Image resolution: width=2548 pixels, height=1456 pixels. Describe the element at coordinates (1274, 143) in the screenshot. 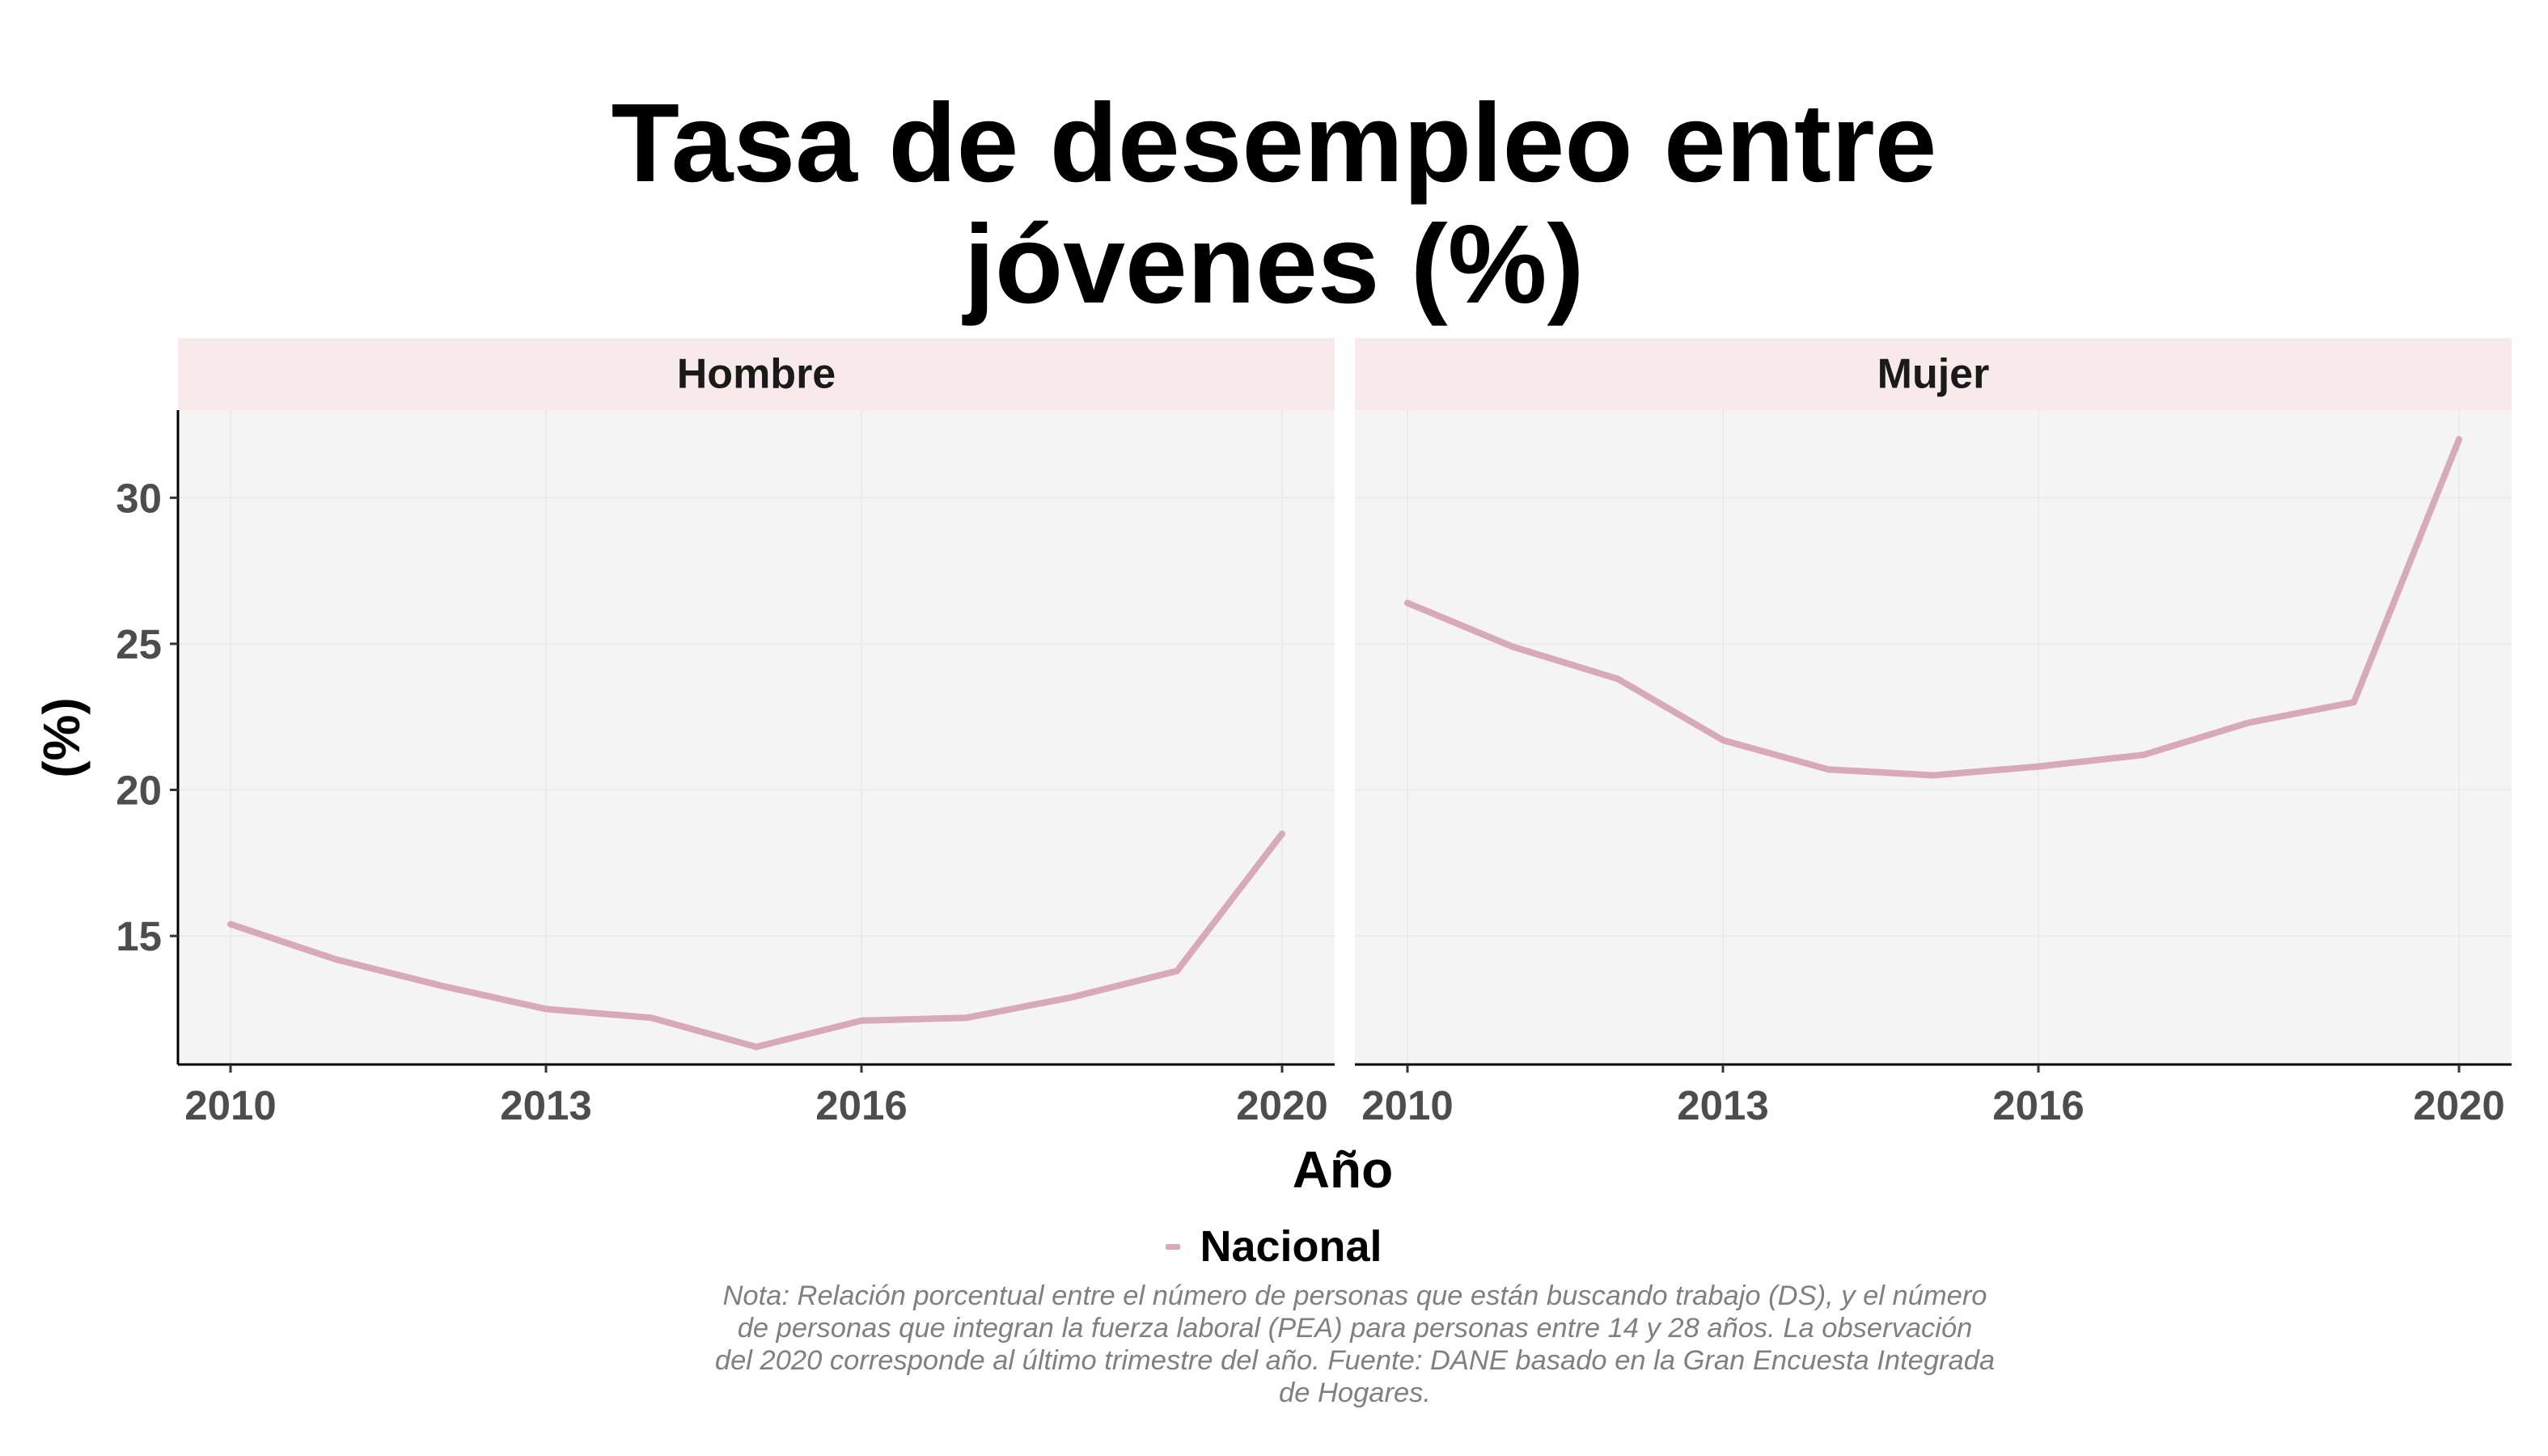

I see `chart-title-line-1: Tasa de desempleo entre` at that location.